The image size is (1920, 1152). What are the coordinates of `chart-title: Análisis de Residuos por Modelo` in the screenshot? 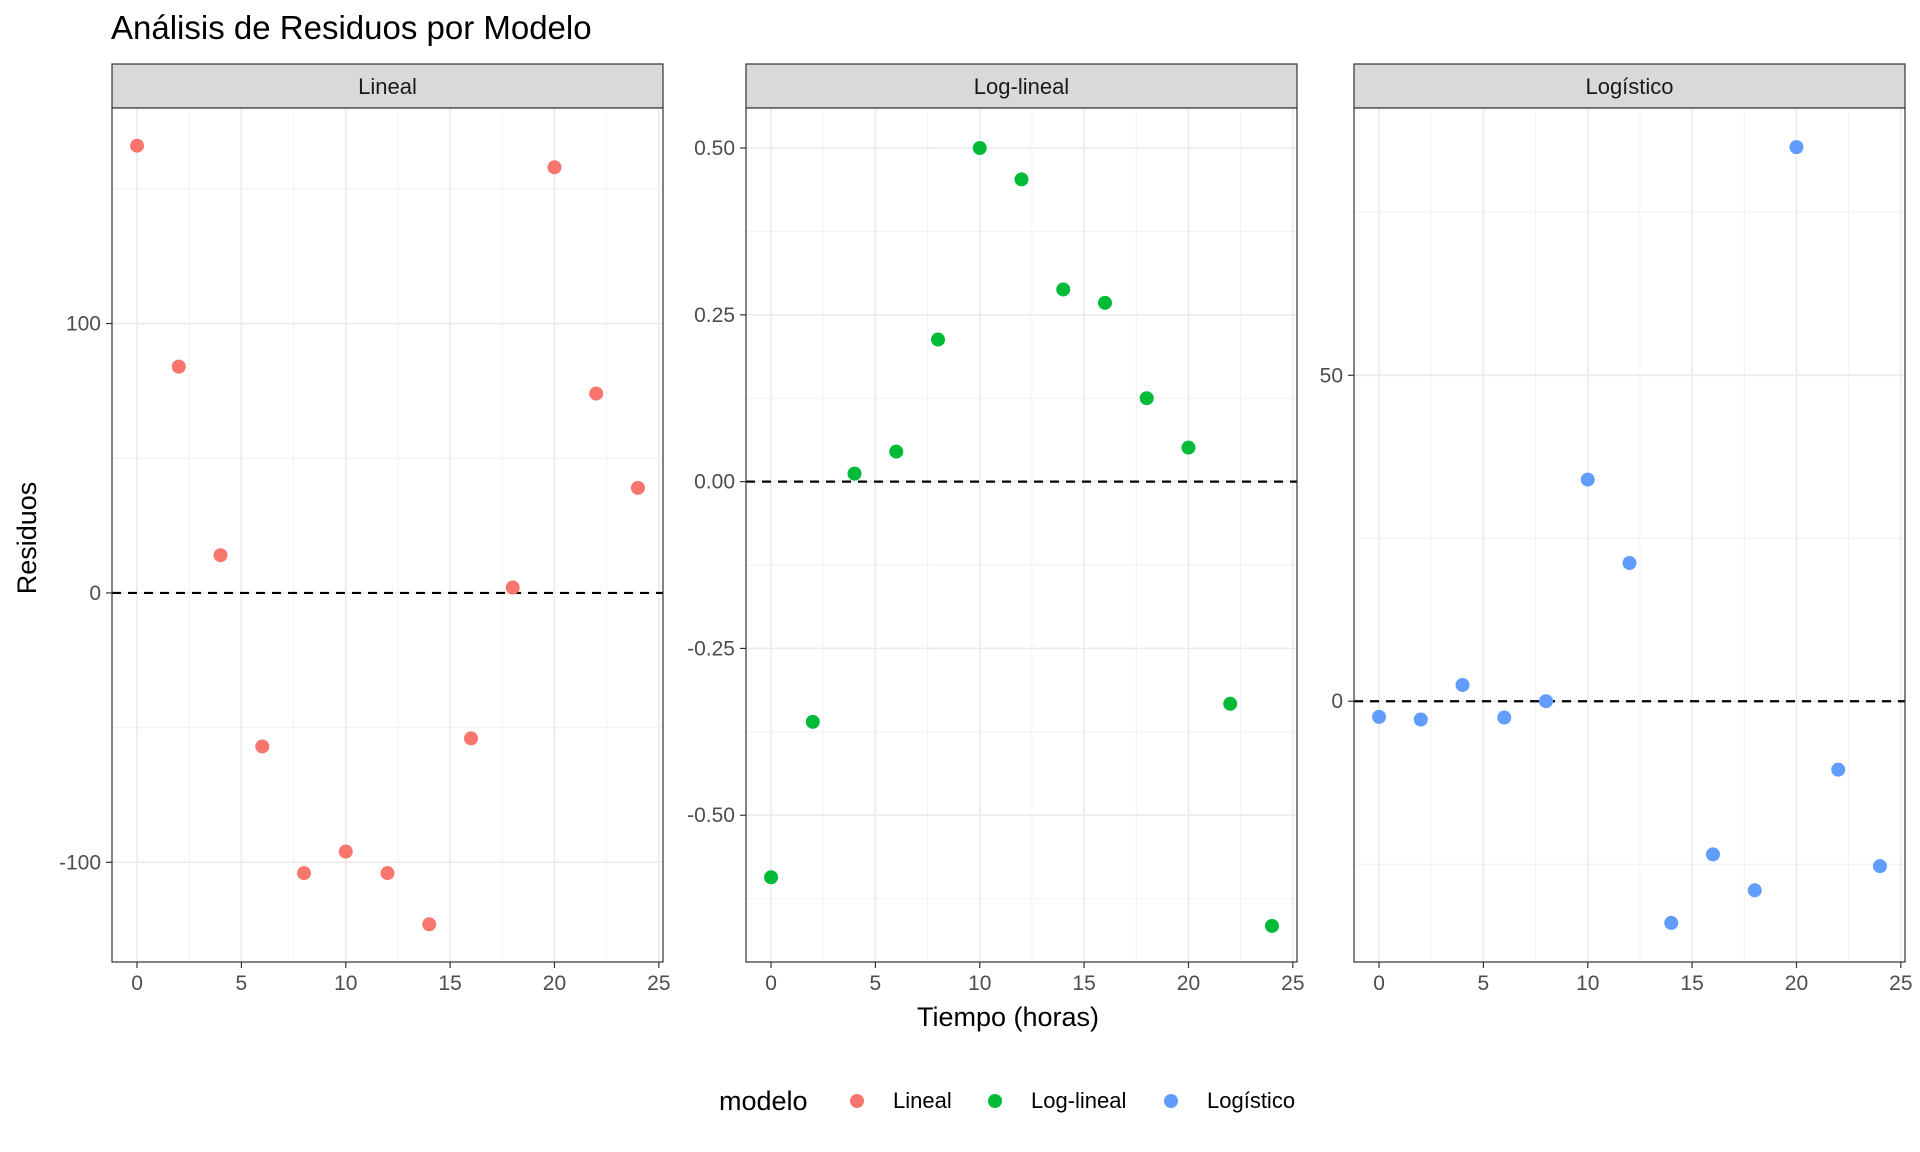 It's located at (351, 27).